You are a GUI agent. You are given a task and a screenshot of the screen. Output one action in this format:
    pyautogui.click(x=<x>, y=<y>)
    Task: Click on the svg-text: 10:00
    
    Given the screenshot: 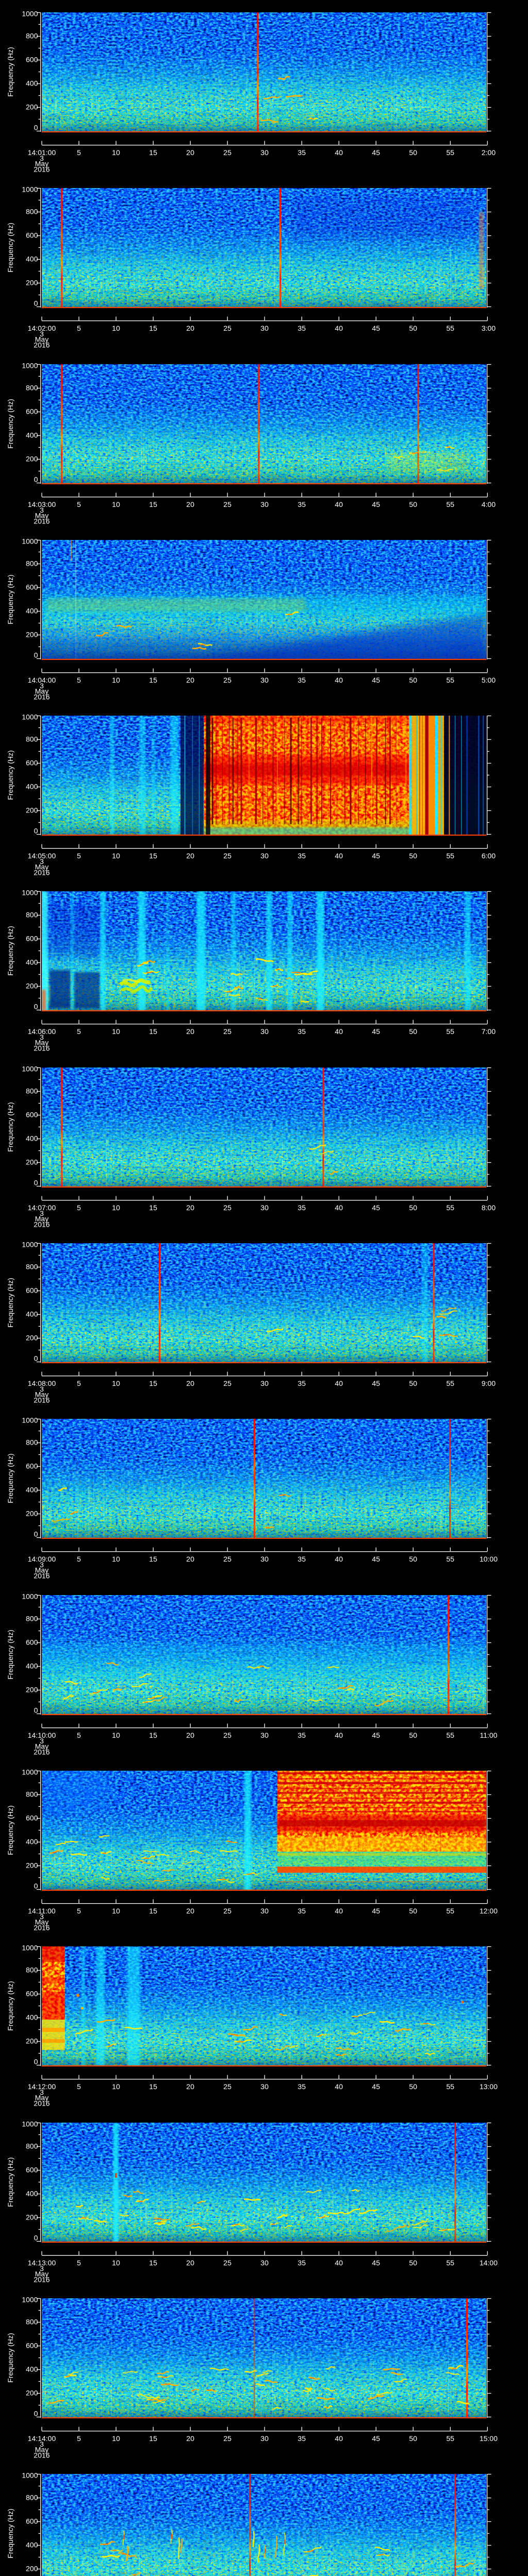 What is the action you would take?
    pyautogui.click(x=489, y=1559)
    